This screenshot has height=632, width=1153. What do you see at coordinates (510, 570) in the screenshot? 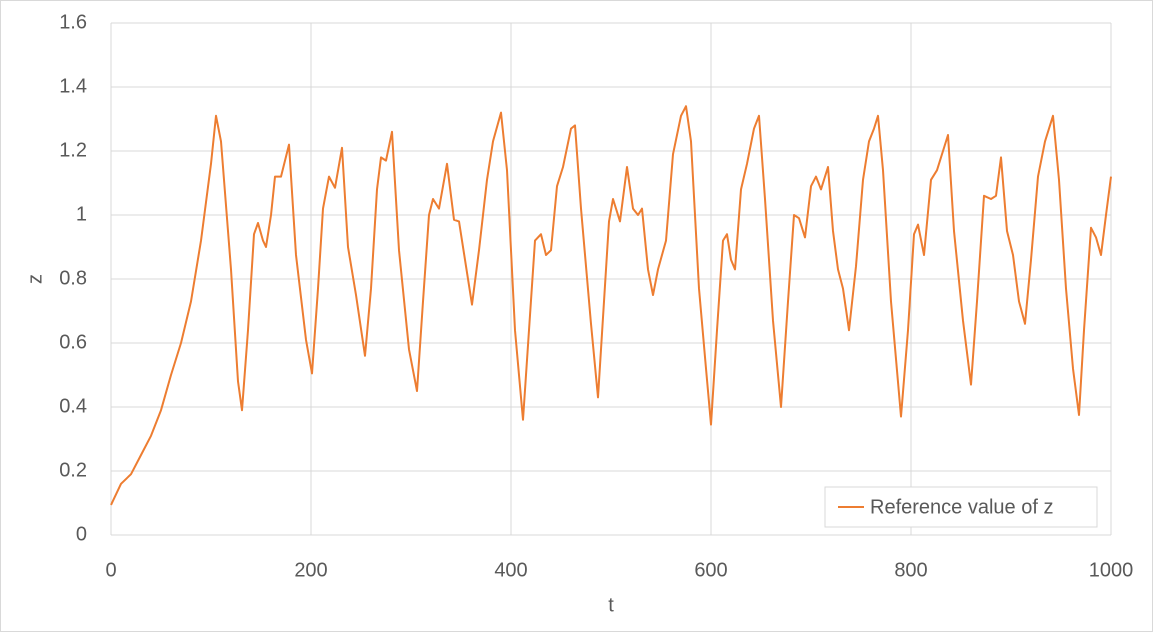
I see `x-tick-label: 400` at bounding box center [510, 570].